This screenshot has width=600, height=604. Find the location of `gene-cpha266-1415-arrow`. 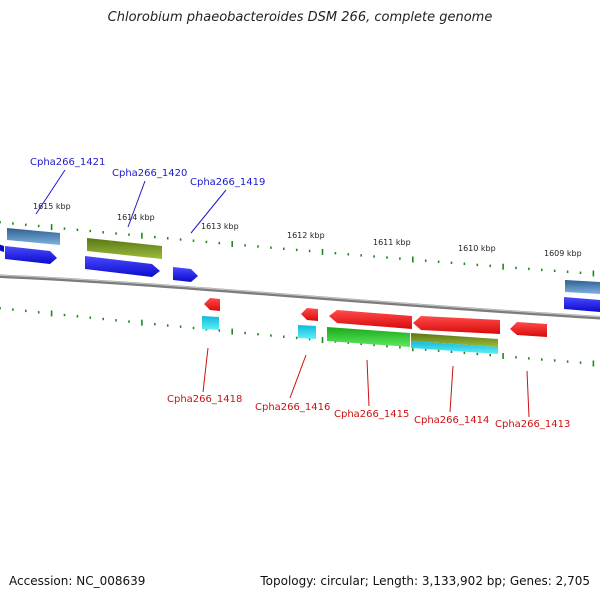

gene-cpha266-1415-arrow is located at coordinates (370, 319).